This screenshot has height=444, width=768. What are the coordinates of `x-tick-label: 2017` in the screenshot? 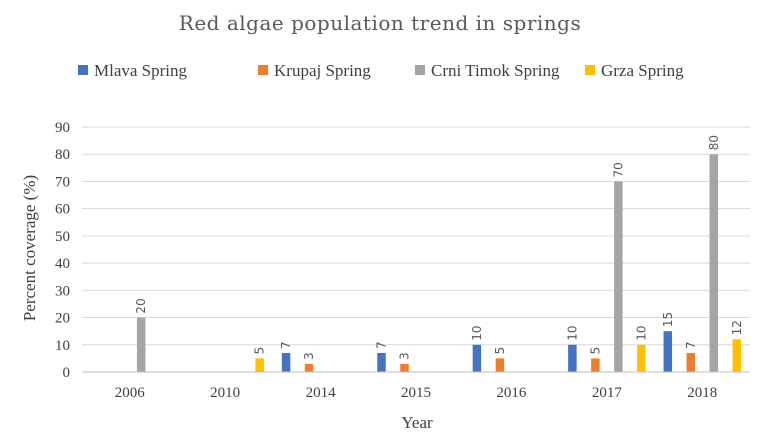 It's located at (607, 393).